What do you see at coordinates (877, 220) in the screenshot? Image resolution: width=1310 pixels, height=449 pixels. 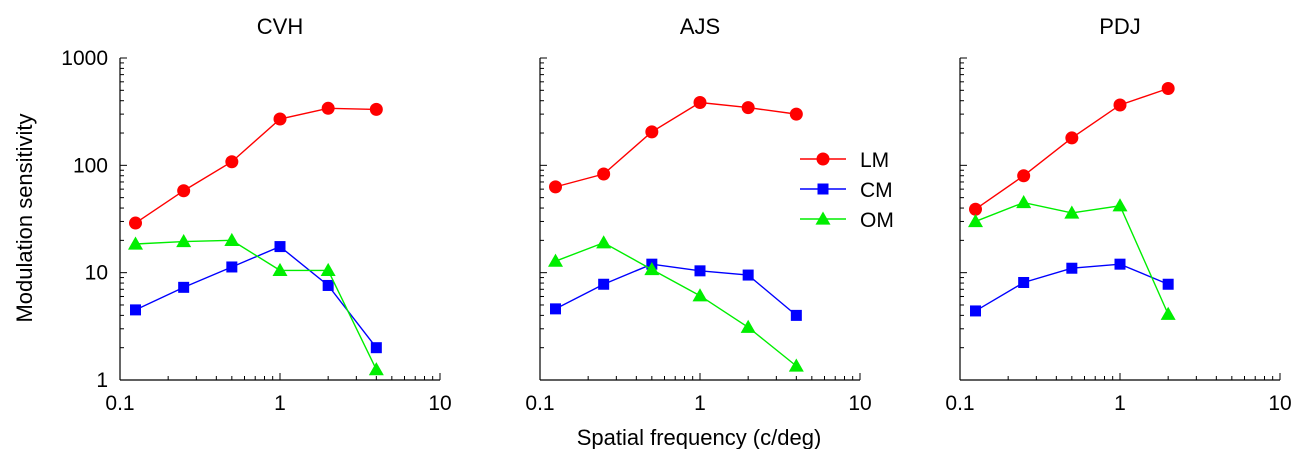 I see `legend-label: OM` at bounding box center [877, 220].